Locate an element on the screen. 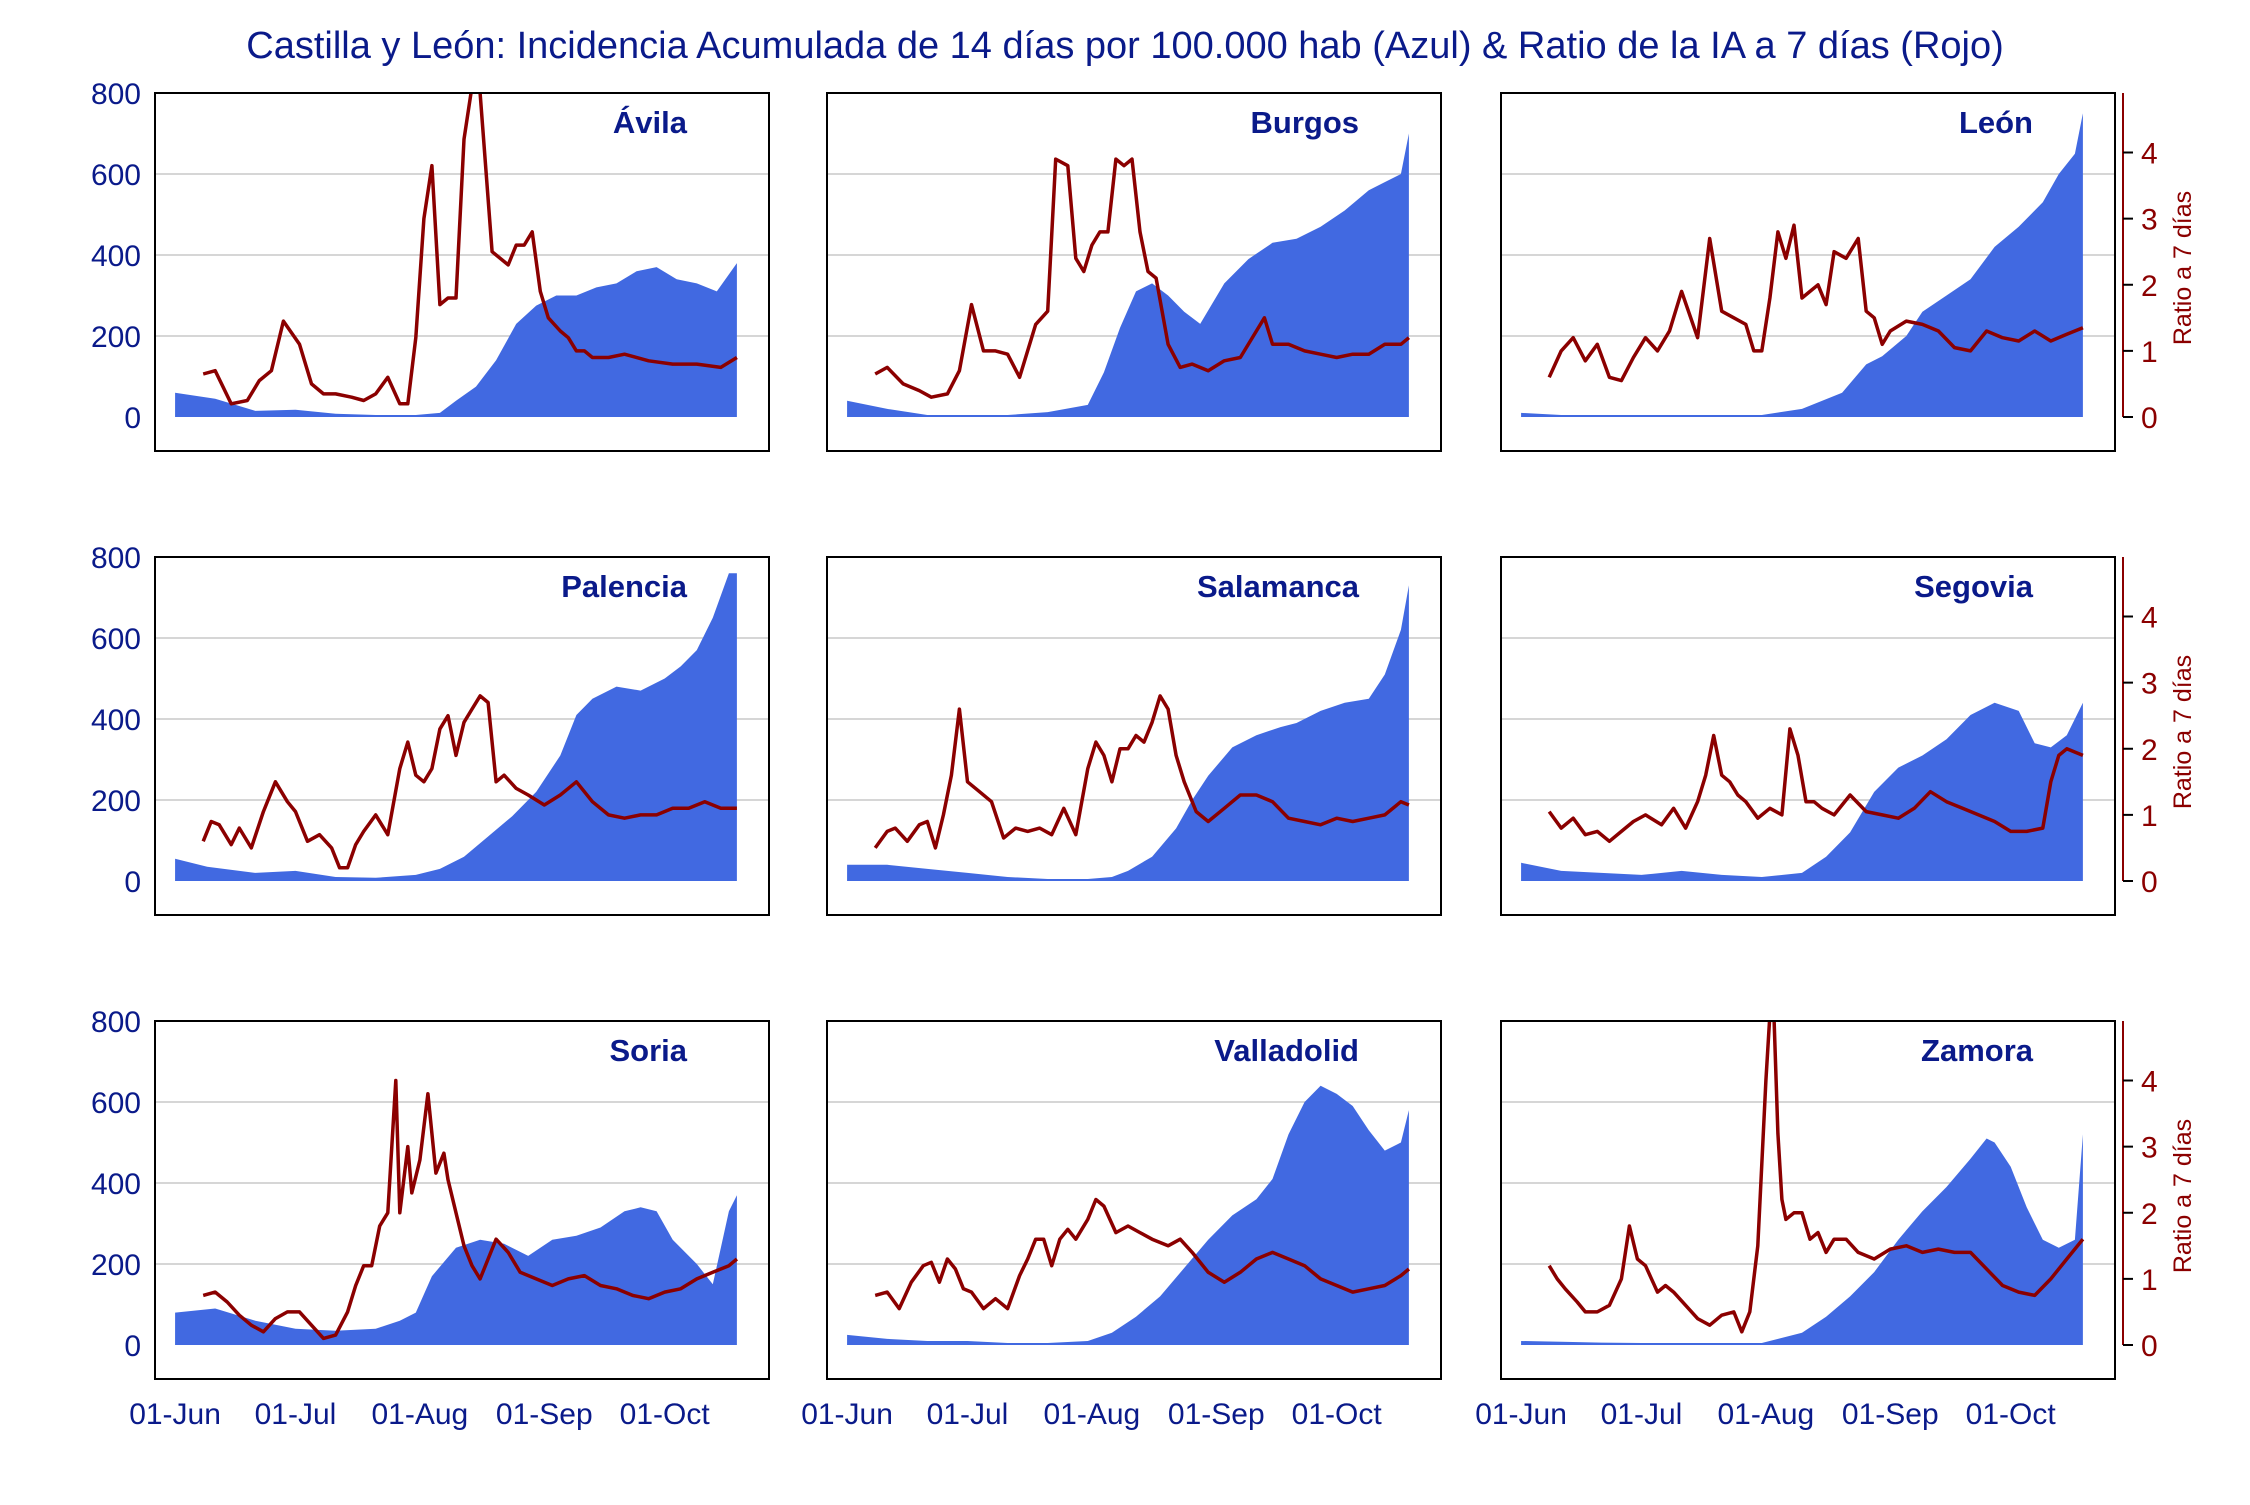 This screenshot has width=2250, height=1505. panel-label: Burgos is located at coordinates (1305, 122).